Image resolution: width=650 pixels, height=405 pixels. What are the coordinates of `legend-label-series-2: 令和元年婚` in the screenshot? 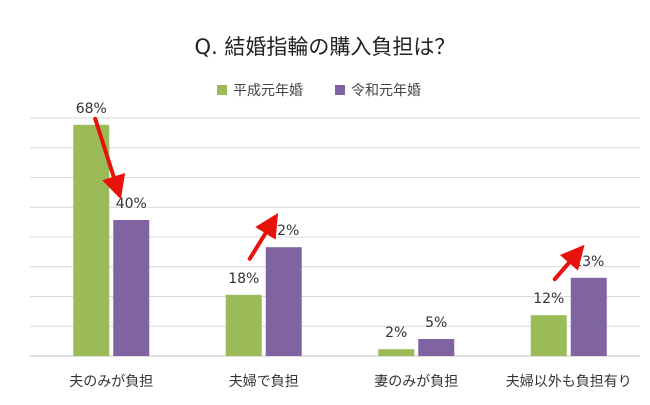 It's located at (386, 91).